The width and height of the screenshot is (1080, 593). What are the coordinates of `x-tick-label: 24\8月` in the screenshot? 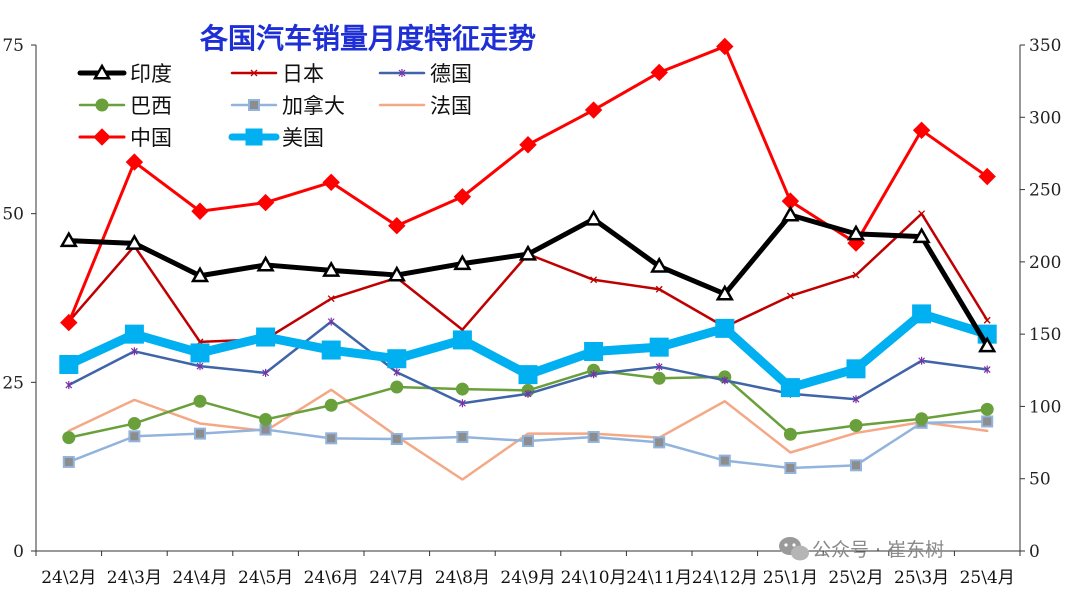 It's located at (462, 578).